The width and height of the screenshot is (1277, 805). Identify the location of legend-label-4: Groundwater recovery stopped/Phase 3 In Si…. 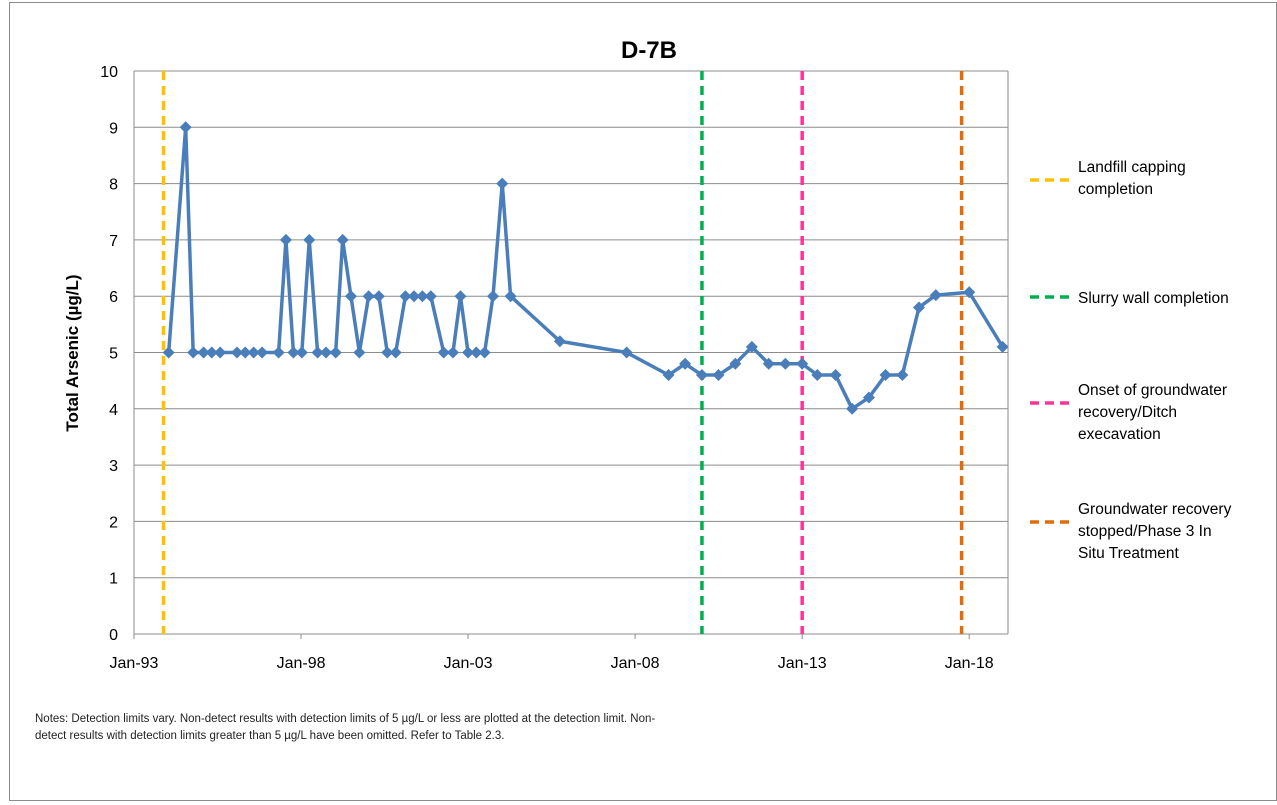
(1155, 531).